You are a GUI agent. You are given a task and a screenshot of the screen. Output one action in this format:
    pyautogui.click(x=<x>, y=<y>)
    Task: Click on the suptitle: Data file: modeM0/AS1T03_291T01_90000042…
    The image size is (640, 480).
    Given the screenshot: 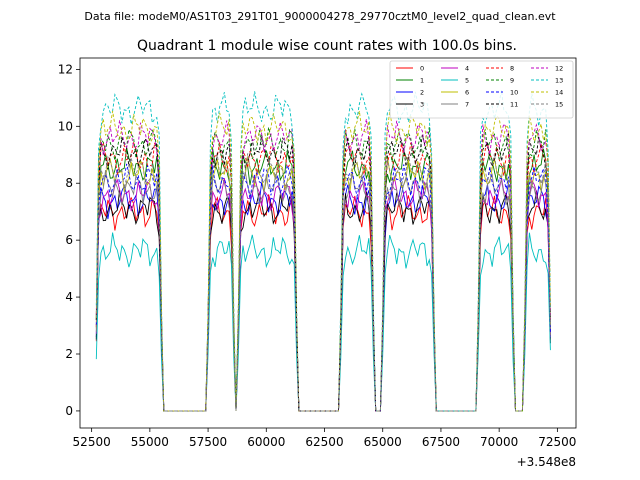 What is the action you would take?
    pyautogui.click(x=320, y=16)
    